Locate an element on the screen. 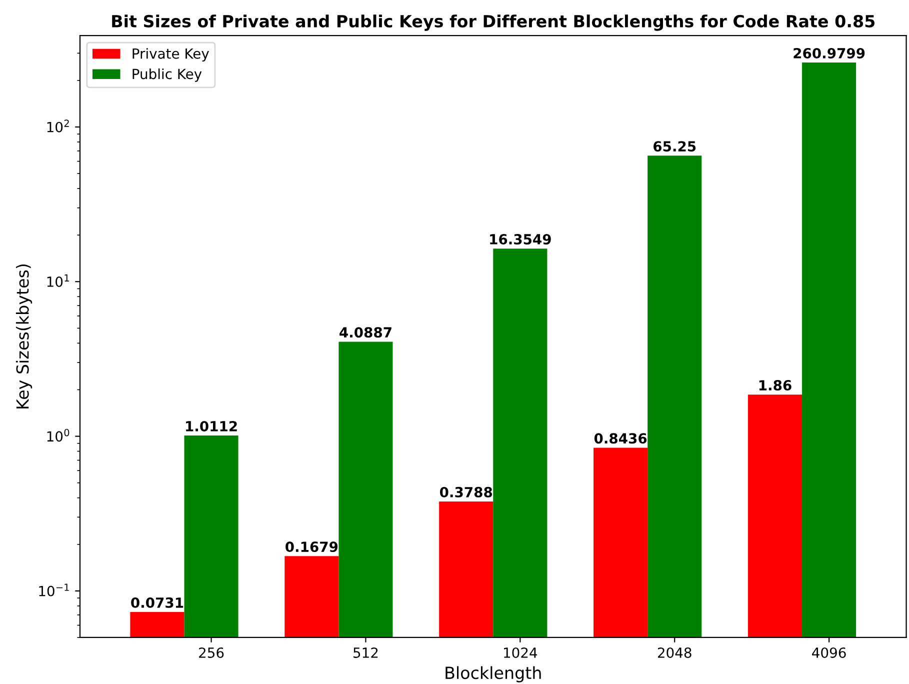  data-label: 65.25 is located at coordinates (675, 146).